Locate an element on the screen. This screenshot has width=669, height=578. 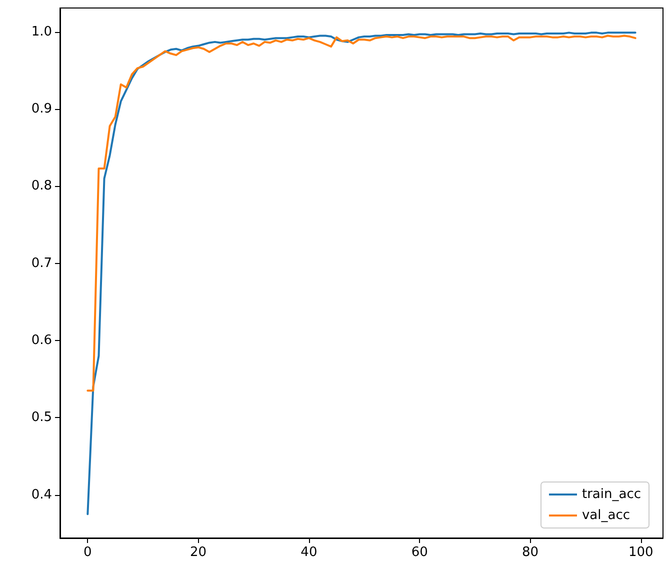
x-tick-label: 80 is located at coordinates (530, 552).